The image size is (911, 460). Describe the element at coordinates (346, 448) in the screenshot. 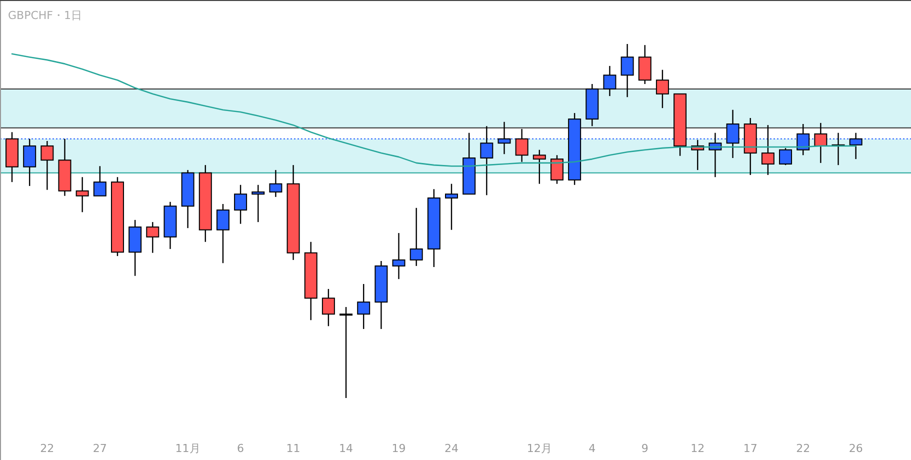

I see `x-tick-label: 14` at that location.